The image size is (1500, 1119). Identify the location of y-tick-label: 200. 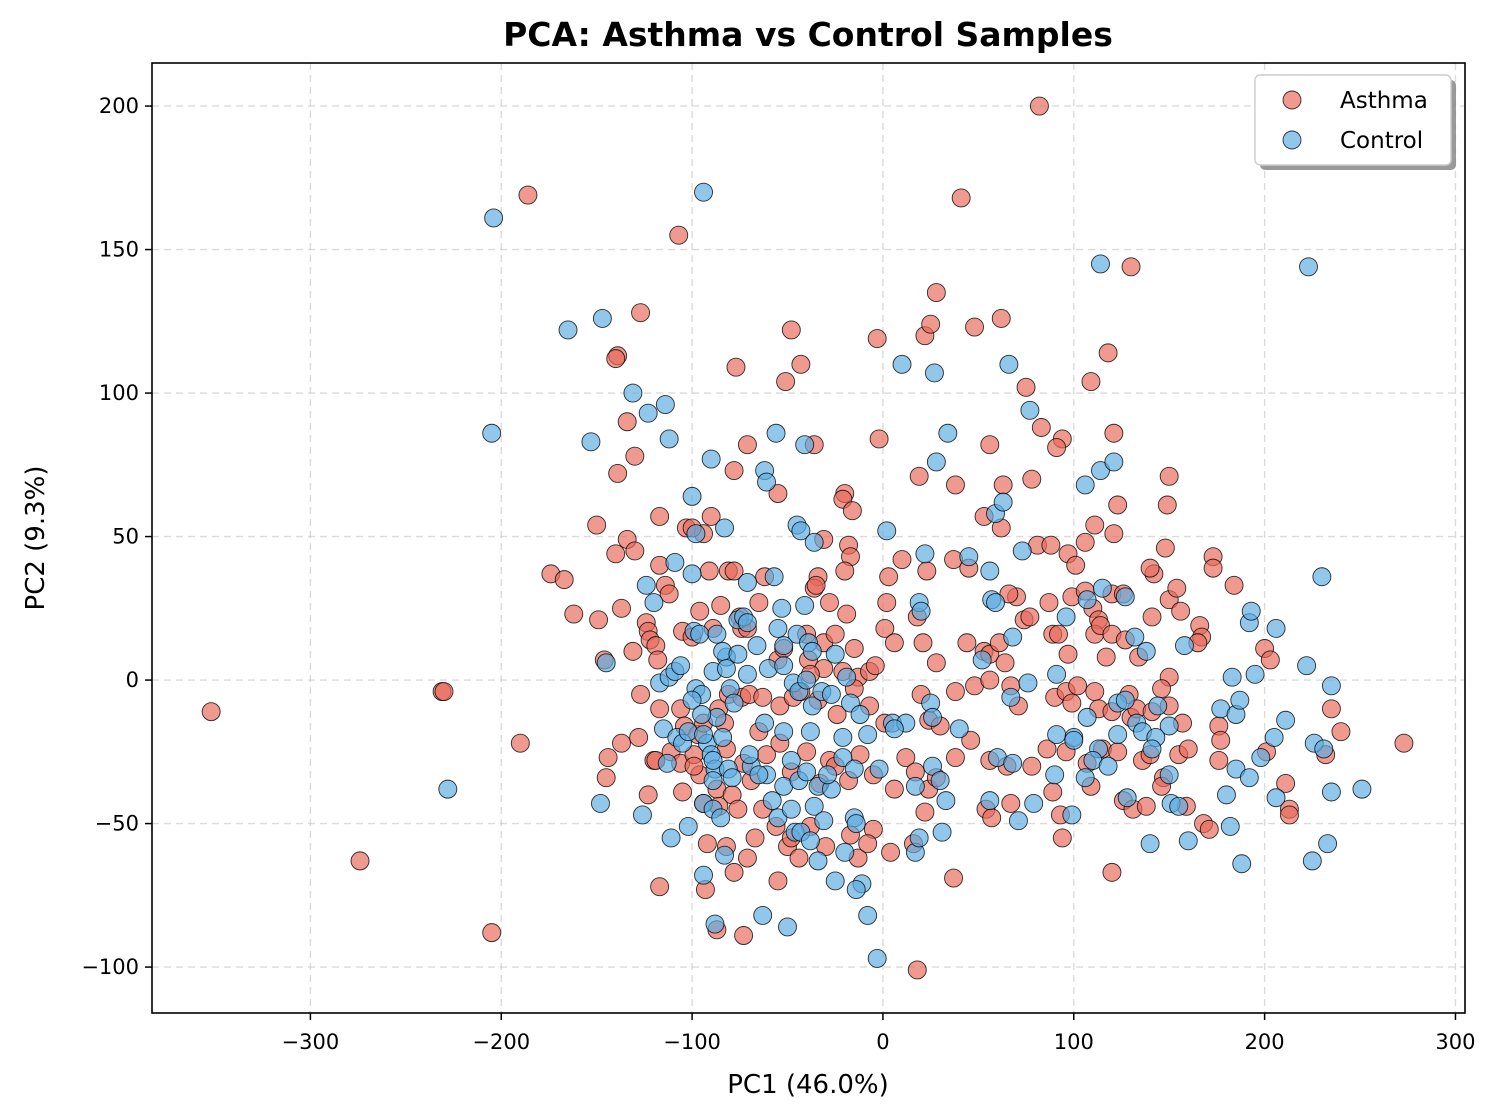
(119, 106).